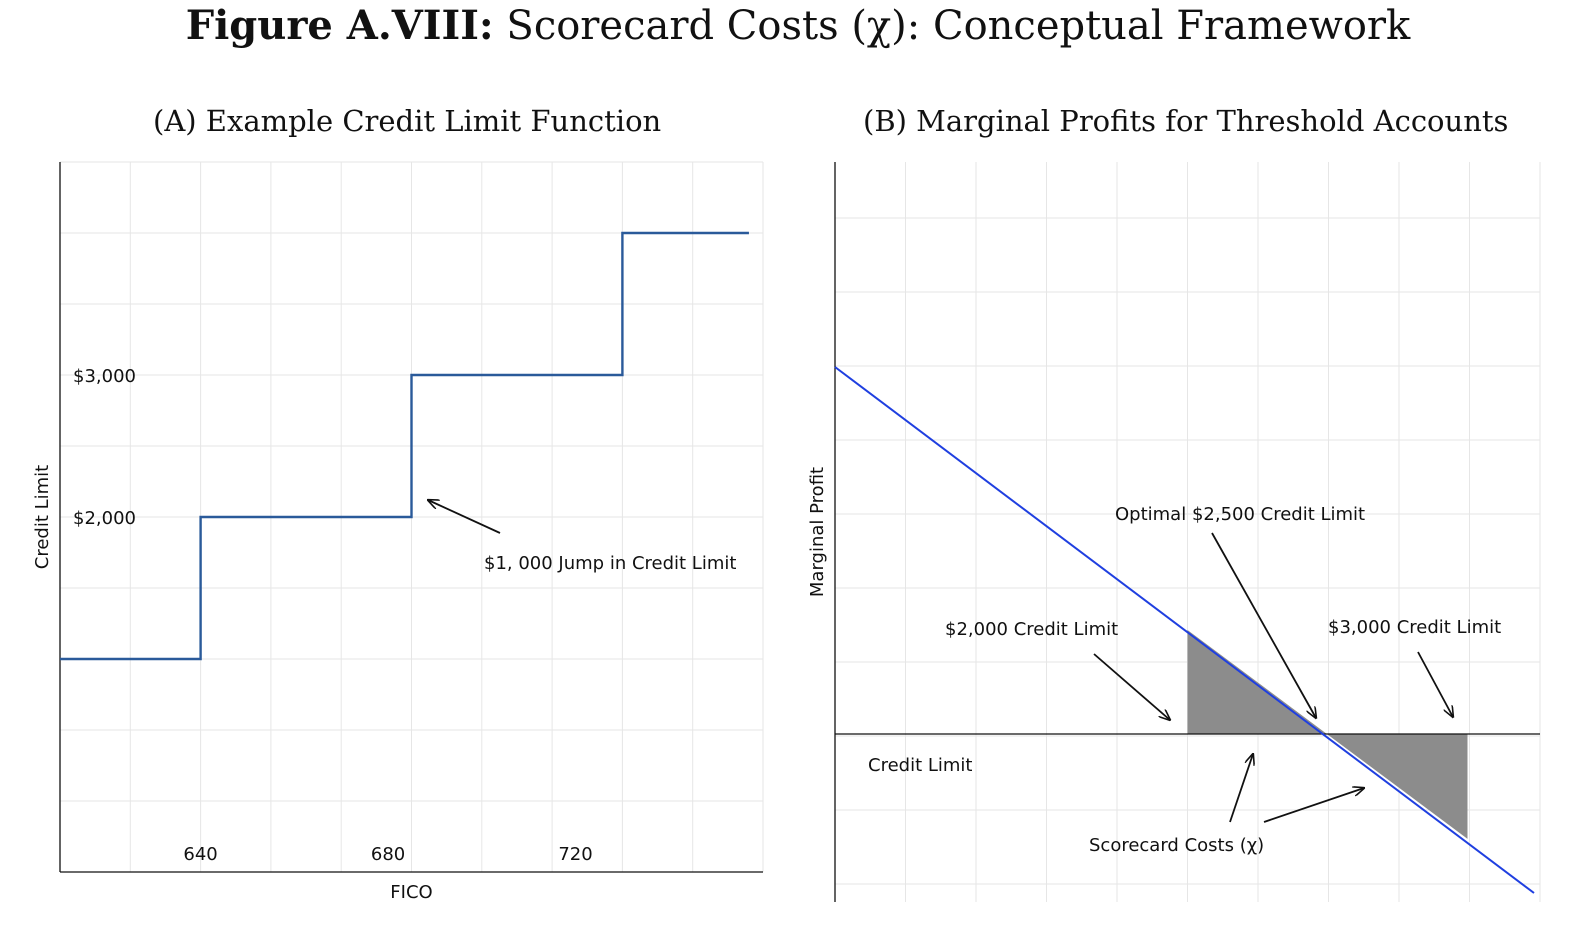 The width and height of the screenshot is (1596, 936). I want to click on annotation-arrow-optimal, so click(1263, 625).